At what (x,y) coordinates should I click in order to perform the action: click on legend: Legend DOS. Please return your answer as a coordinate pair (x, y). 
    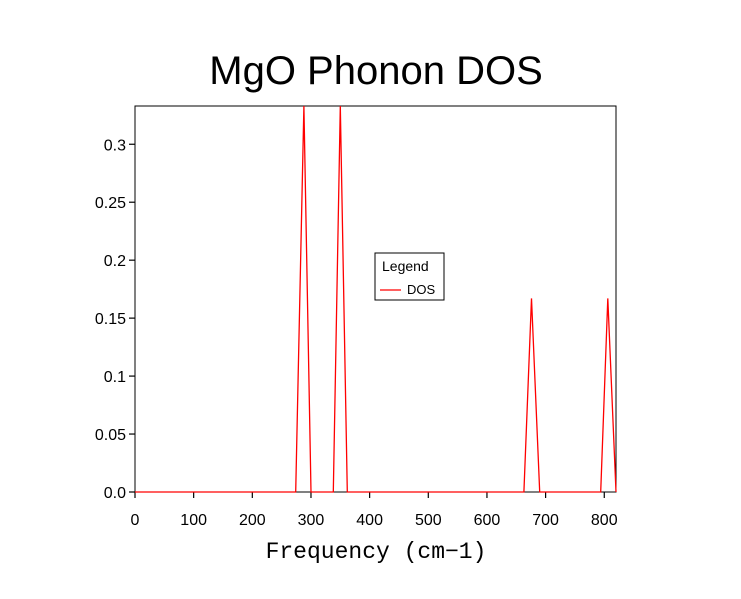
    Looking at the image, I should click on (409, 276).